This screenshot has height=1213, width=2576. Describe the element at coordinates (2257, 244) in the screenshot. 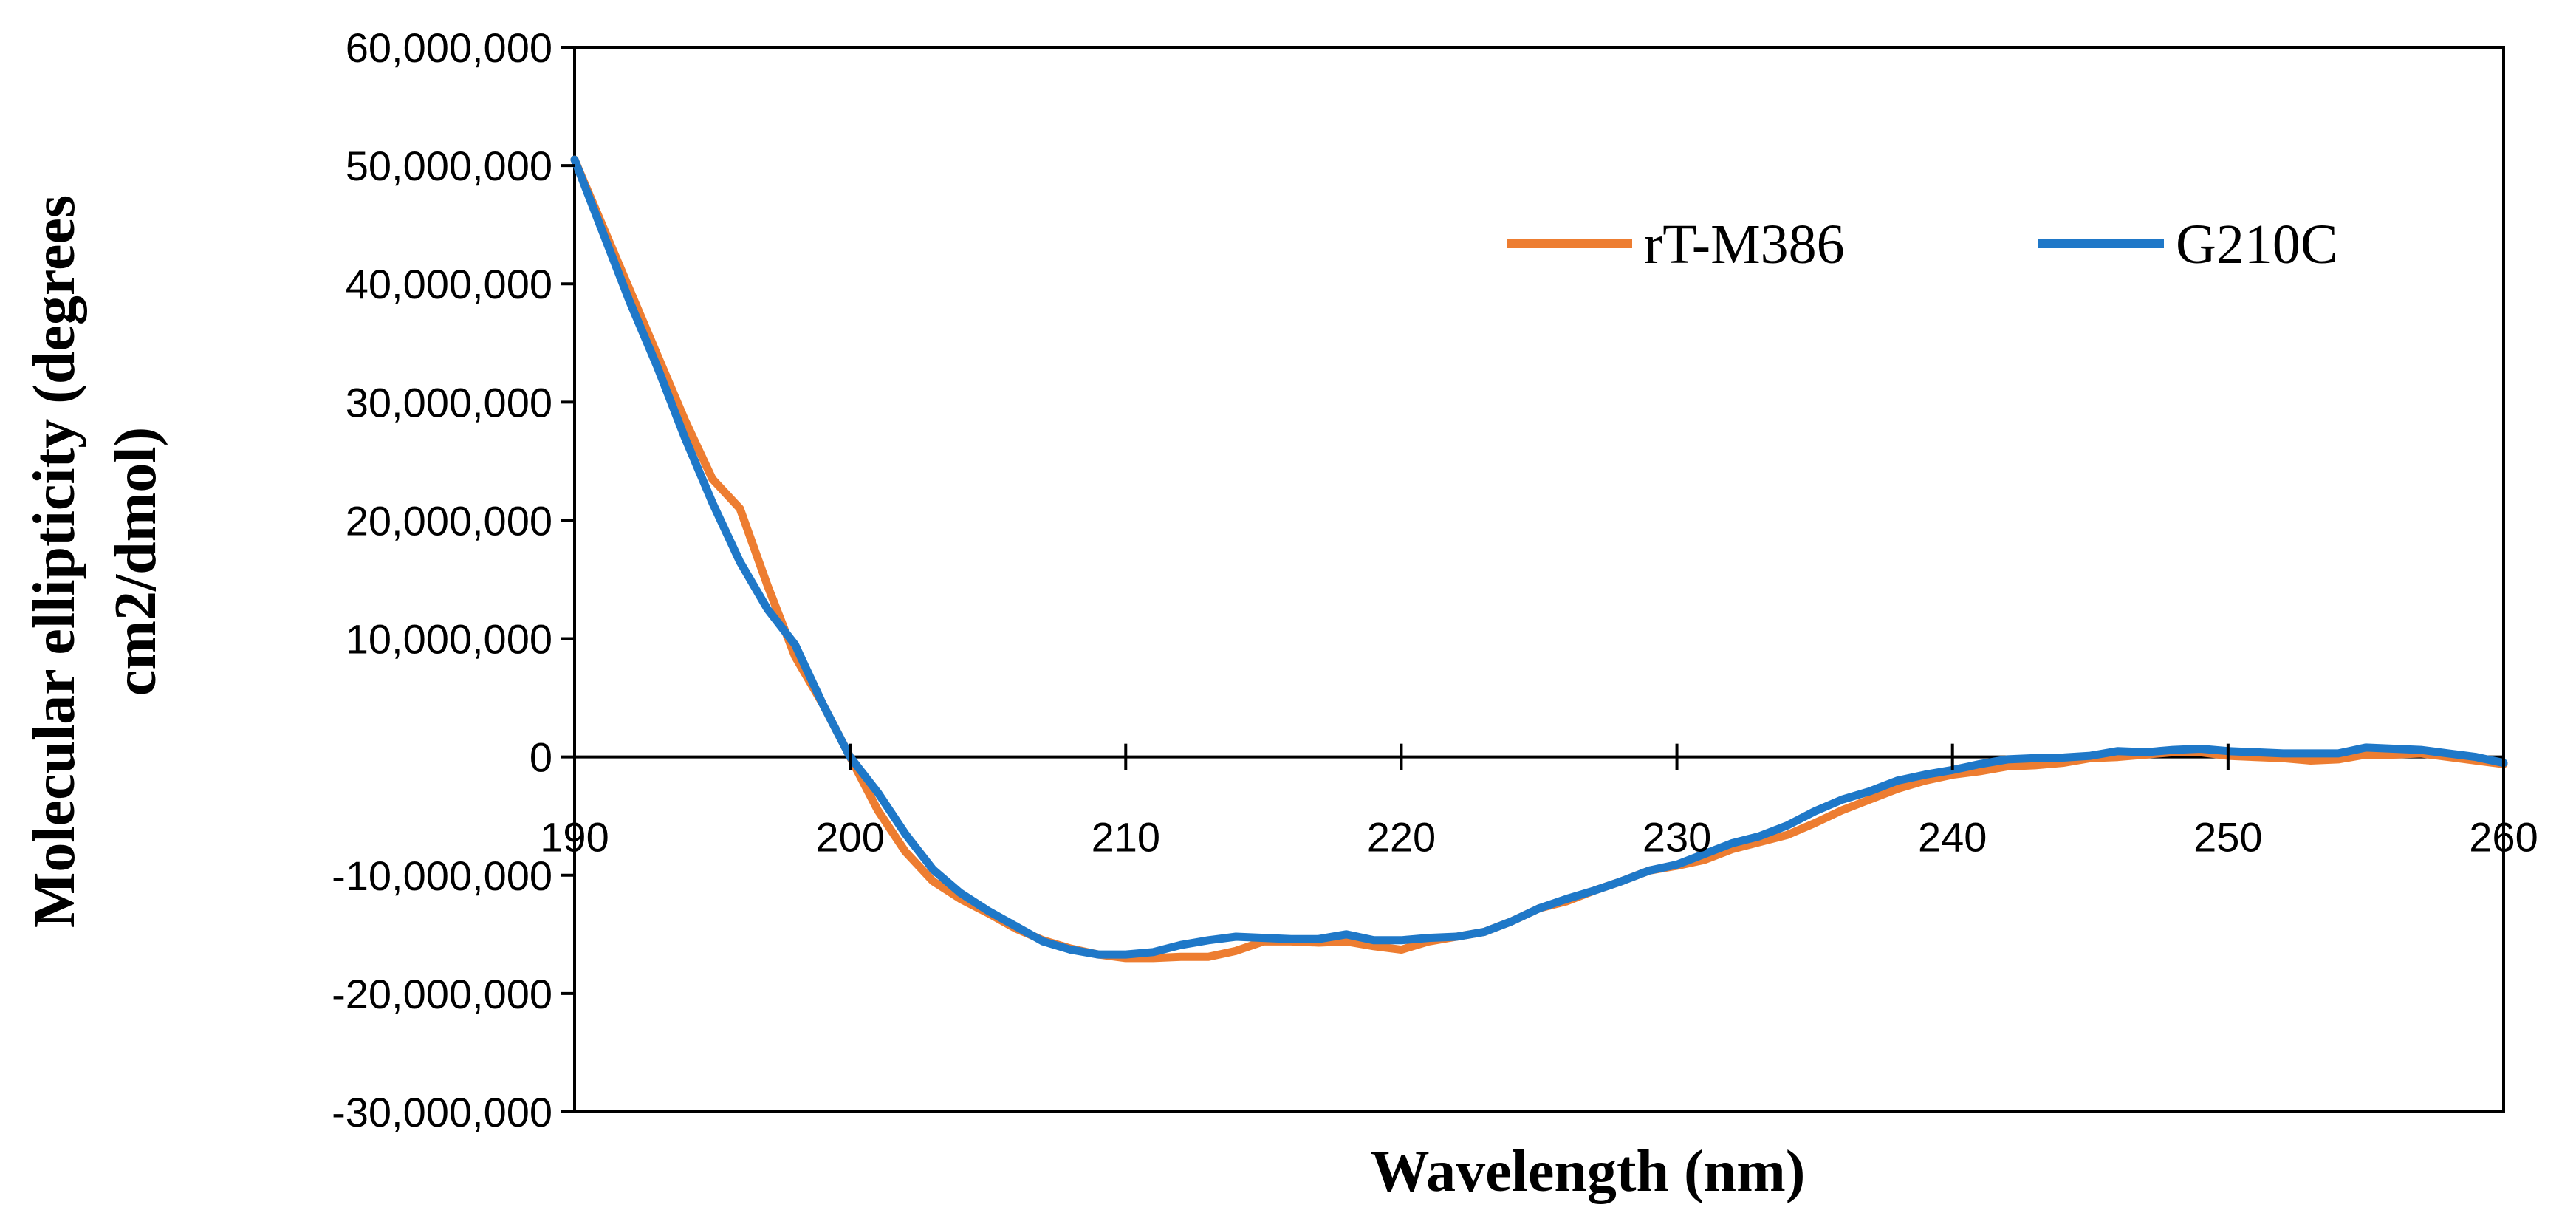

I see `legend-label-g210c: G210C` at that location.